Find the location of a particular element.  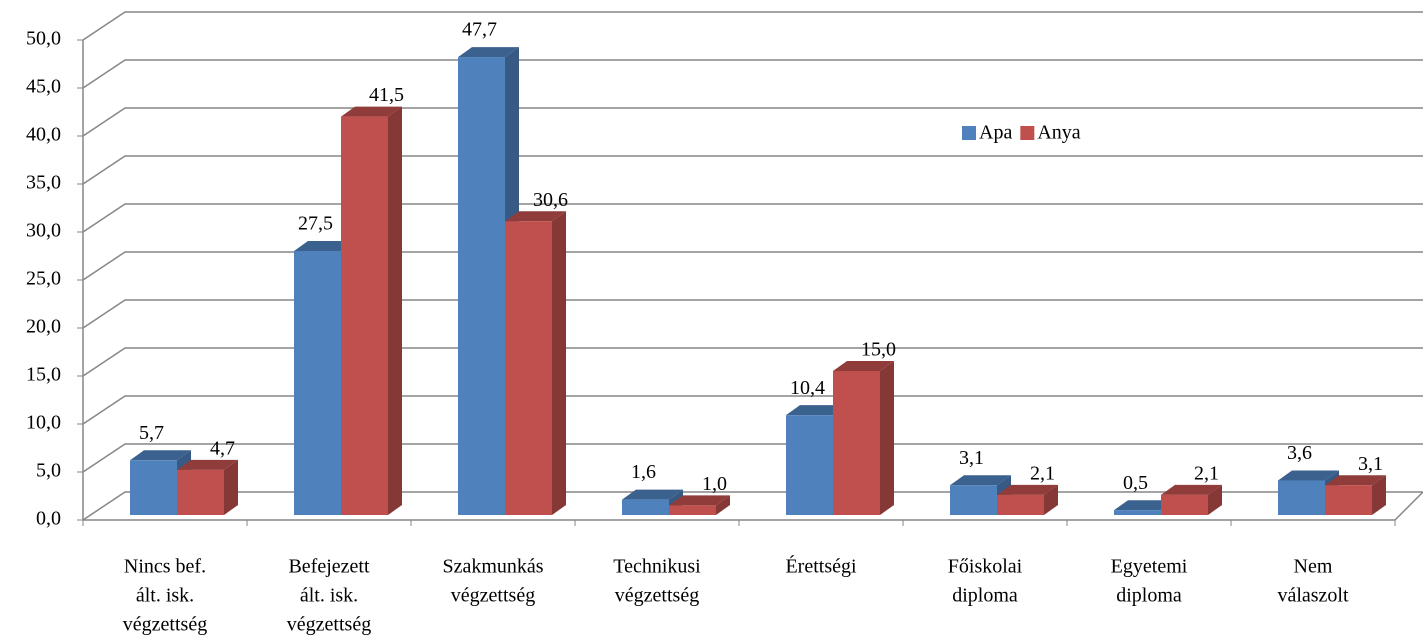

value-label: 1,6 is located at coordinates (643, 472).